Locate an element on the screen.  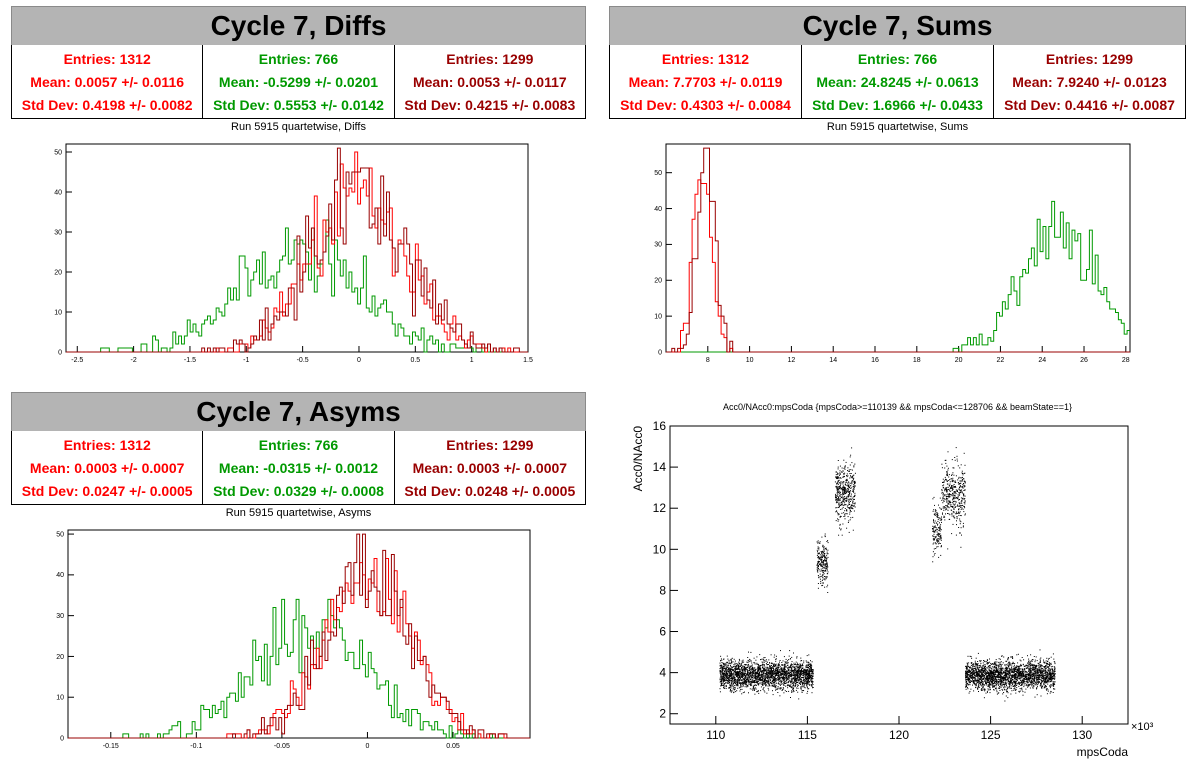
y-tick-label: 16 is located at coordinates (660, 426).